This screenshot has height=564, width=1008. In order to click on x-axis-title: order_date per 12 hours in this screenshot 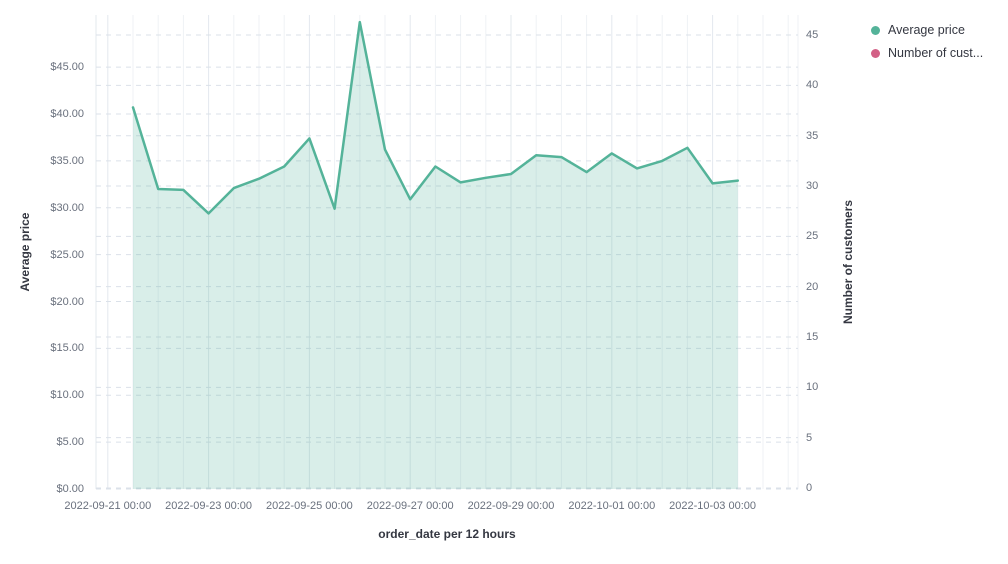, I will do `click(447, 534)`.